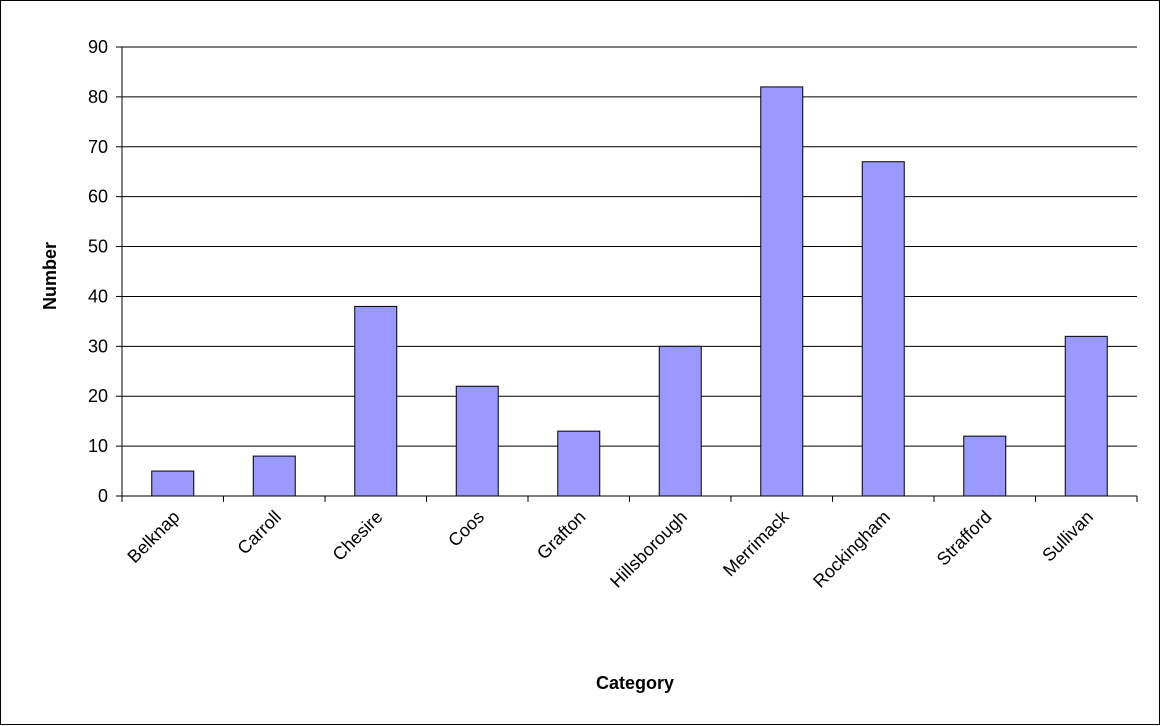  What do you see at coordinates (477, 441) in the screenshot?
I see `bar-coos` at bounding box center [477, 441].